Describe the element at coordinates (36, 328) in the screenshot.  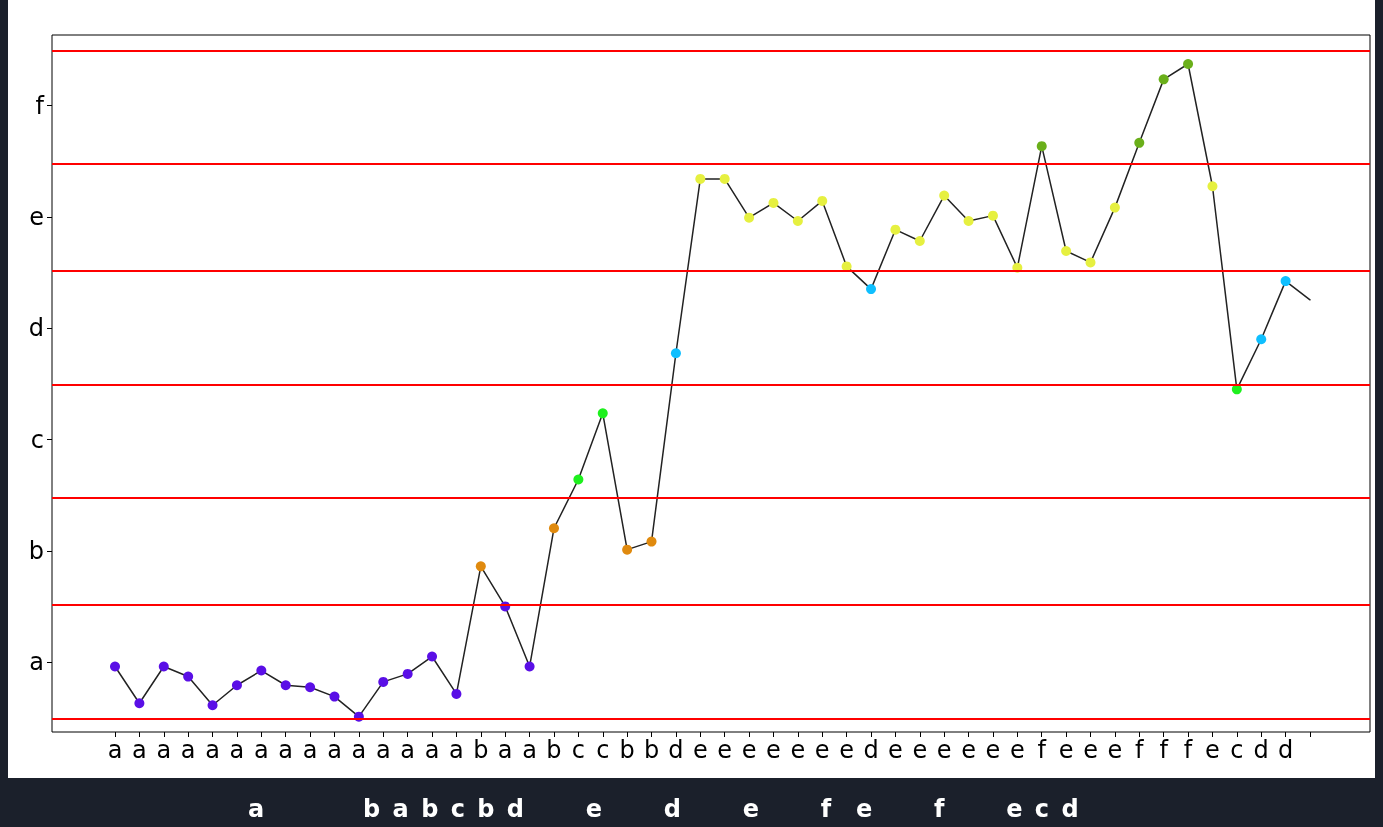
I see `category-label: d` at that location.